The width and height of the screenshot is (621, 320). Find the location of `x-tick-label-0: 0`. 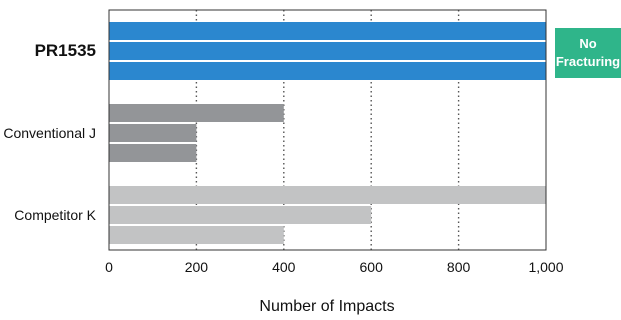

x-tick-label-0: 0 is located at coordinates (109, 267).